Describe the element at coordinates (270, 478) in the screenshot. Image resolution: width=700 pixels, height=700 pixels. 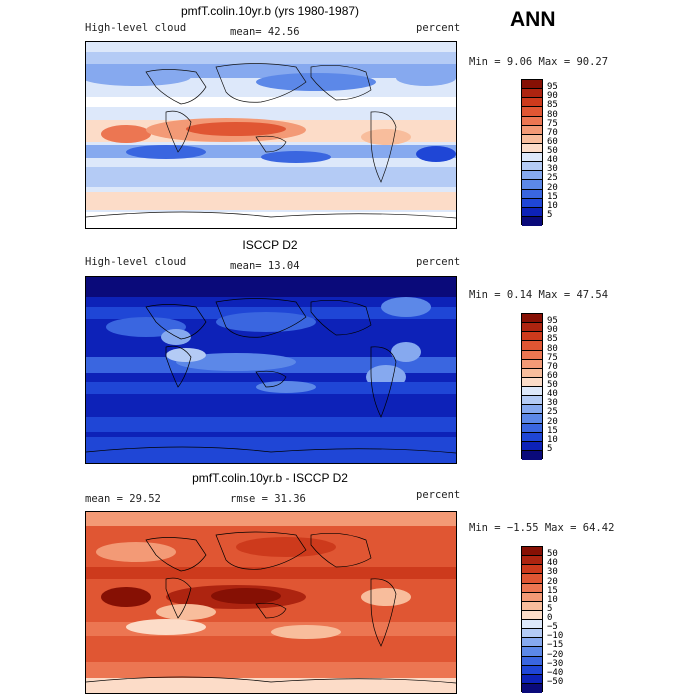
I see `panel3-title: pmfT.colin.10yr.b - ISCCP D2` at that location.